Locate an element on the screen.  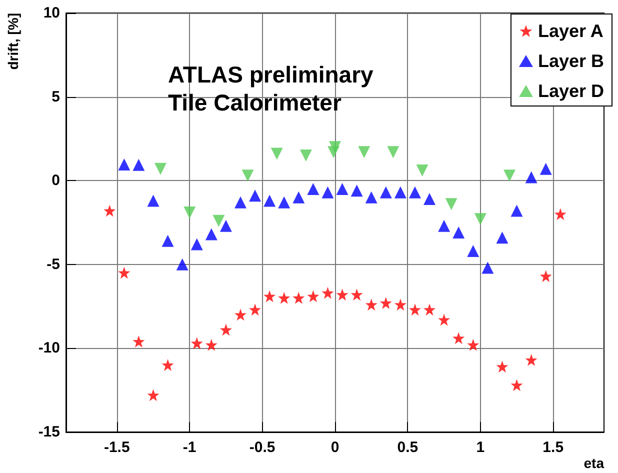
y-axis-title: drift, [%] is located at coordinates (13, 41).